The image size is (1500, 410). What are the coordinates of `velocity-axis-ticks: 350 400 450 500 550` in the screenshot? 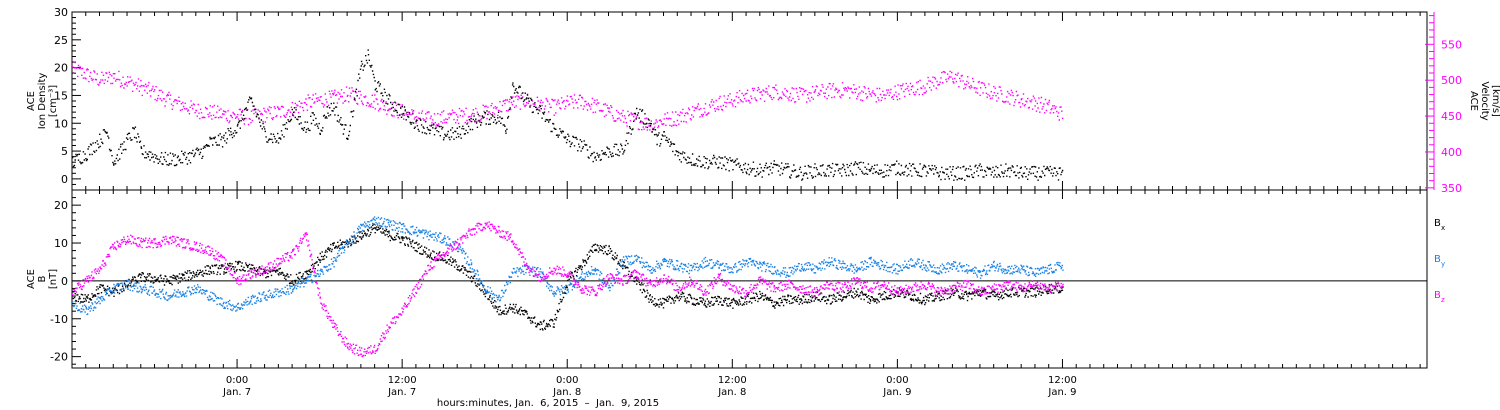 It's located at (1443, 103).